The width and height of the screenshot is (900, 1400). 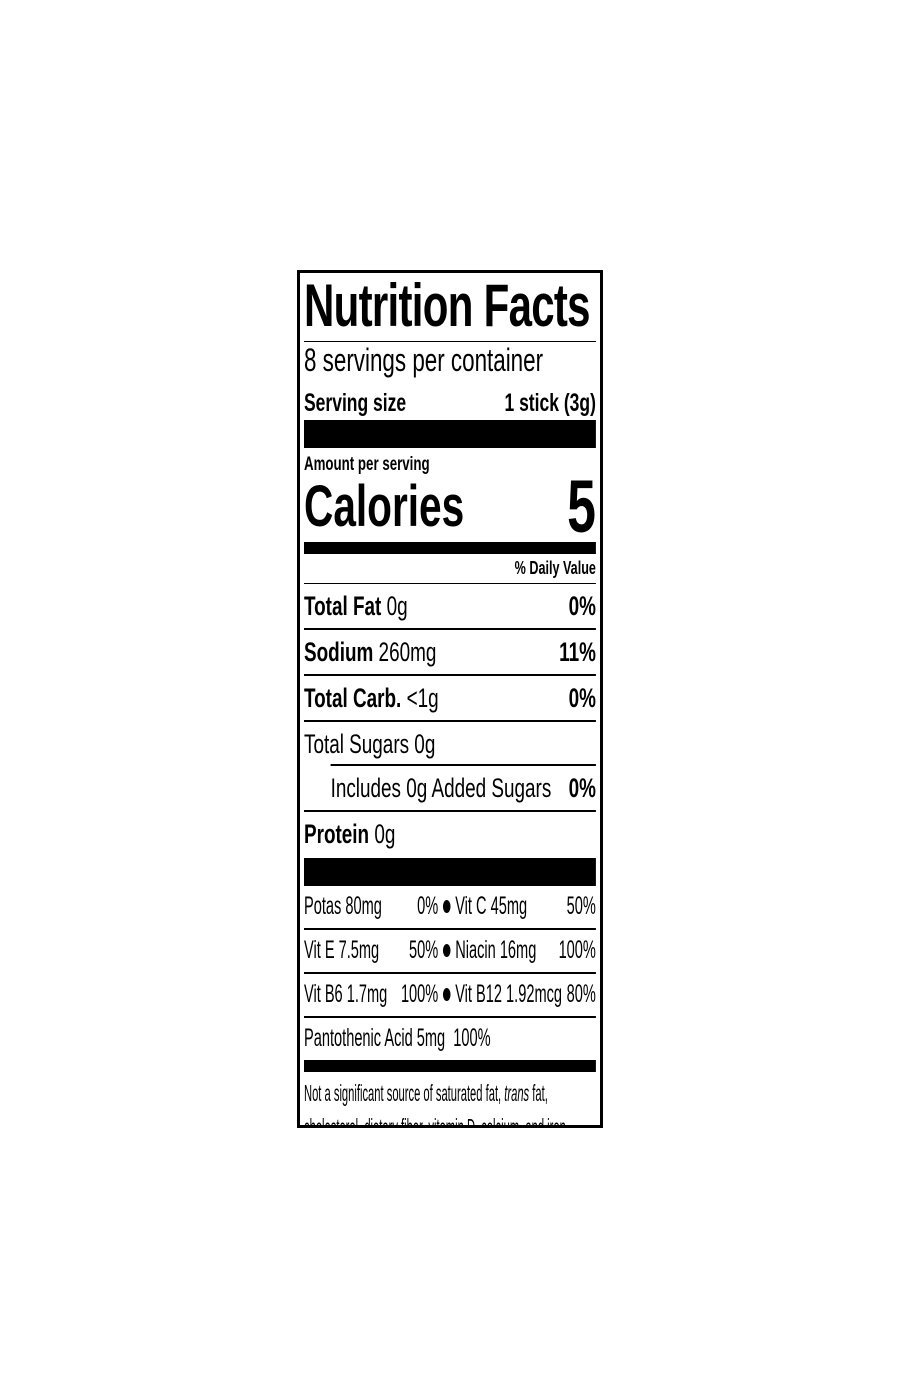 I want to click on serving-size-row: Serving size 1 stick (3g), so click(x=450, y=401).